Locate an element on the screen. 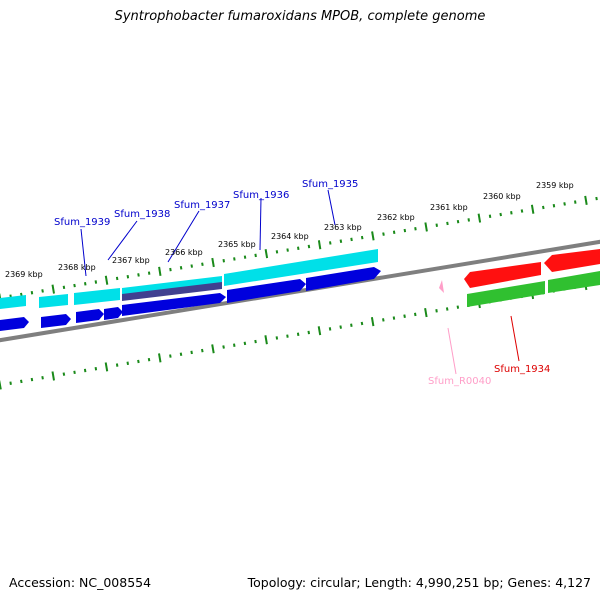  gene-label: Sfum_R0040 is located at coordinates (459, 381).